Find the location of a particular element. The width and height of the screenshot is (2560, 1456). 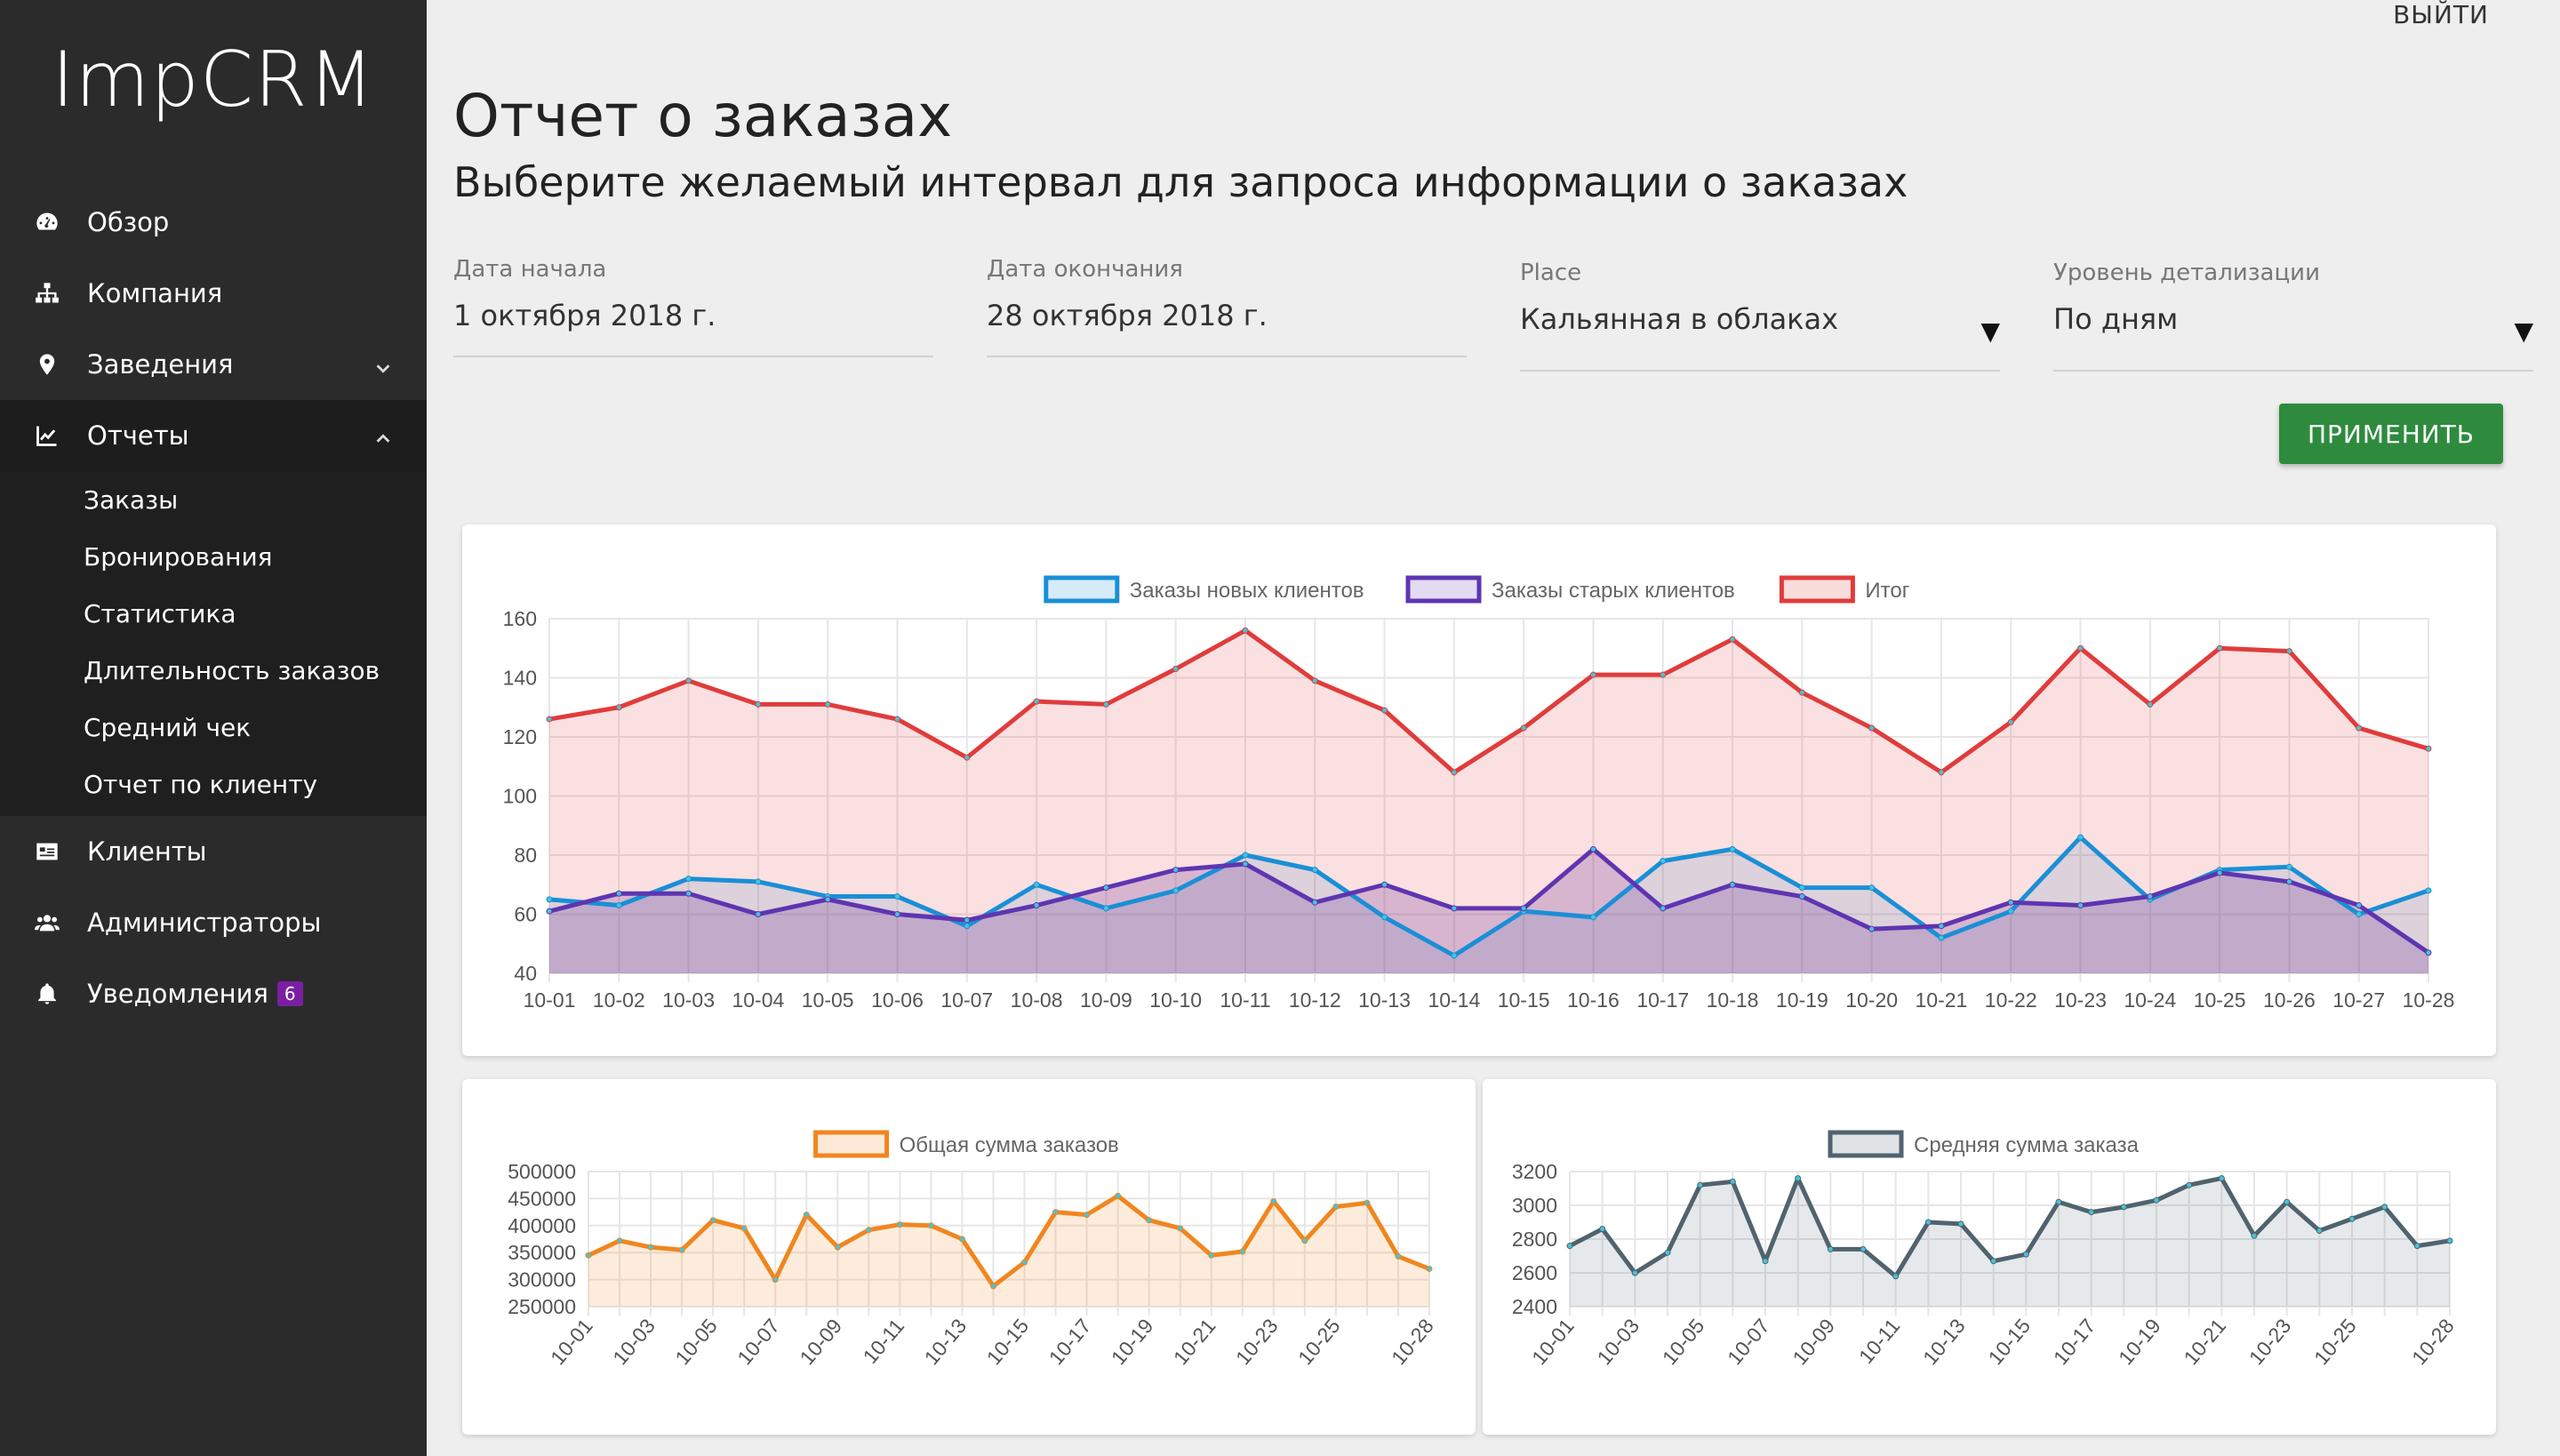

x-tick-label: 10-20 is located at coordinates (1871, 1000).